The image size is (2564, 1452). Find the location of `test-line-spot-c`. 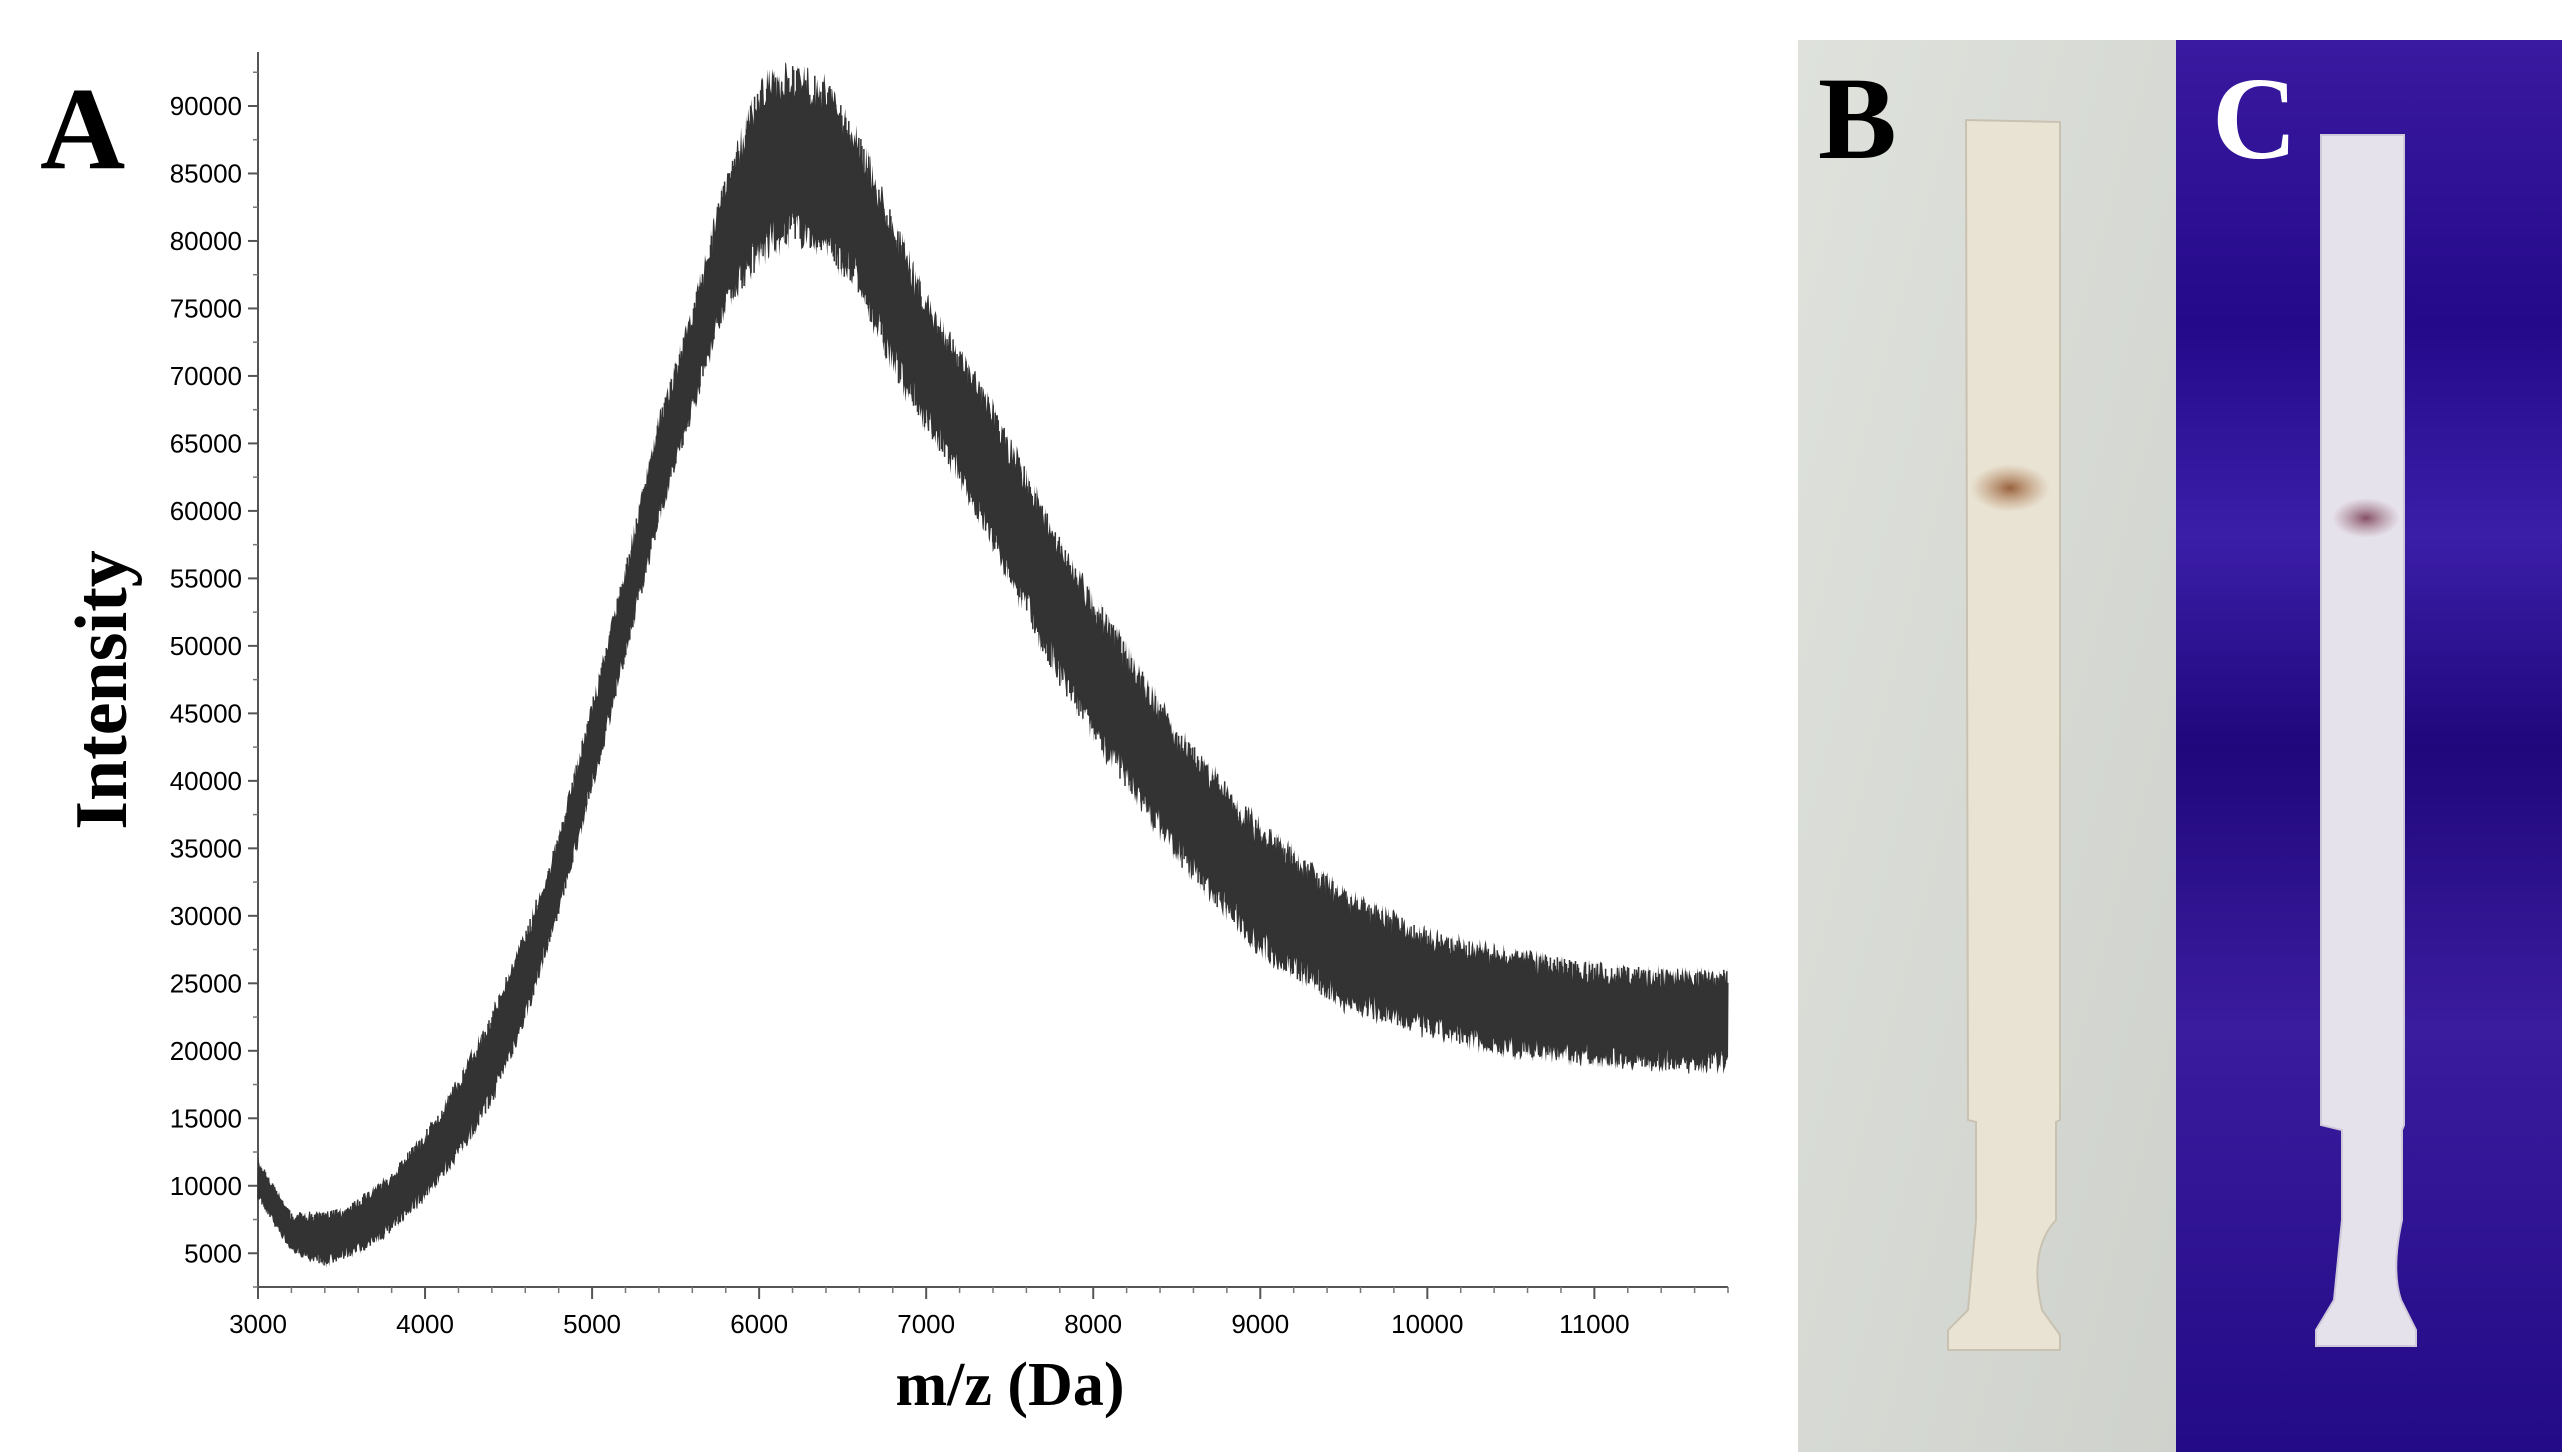

test-line-spot-c is located at coordinates (2366, 518).